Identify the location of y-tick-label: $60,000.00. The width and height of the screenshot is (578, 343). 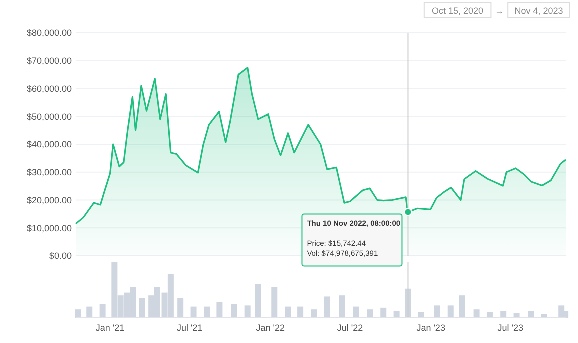
(49, 89).